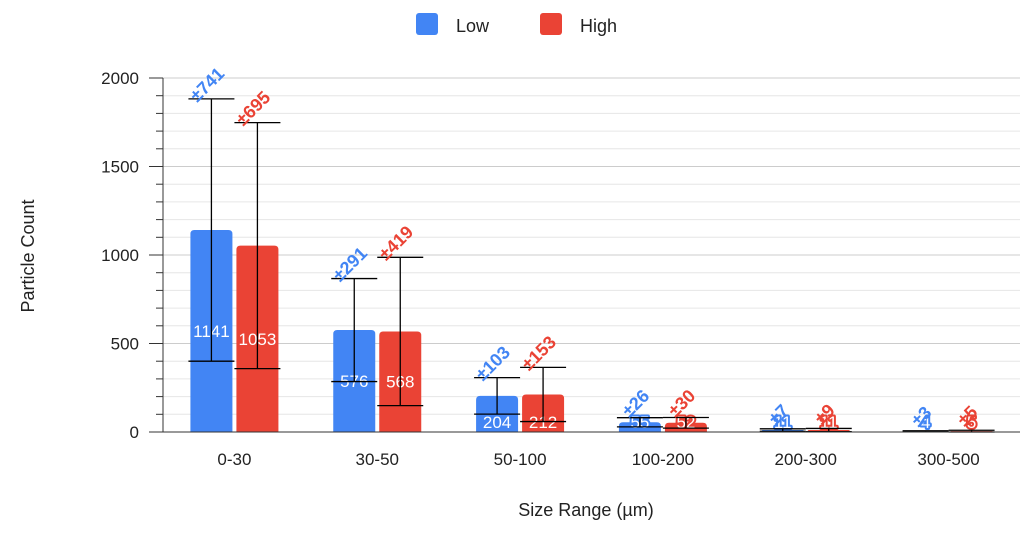 This screenshot has width=1036, height=544. I want to click on legend-label-low: Low, so click(473, 26).